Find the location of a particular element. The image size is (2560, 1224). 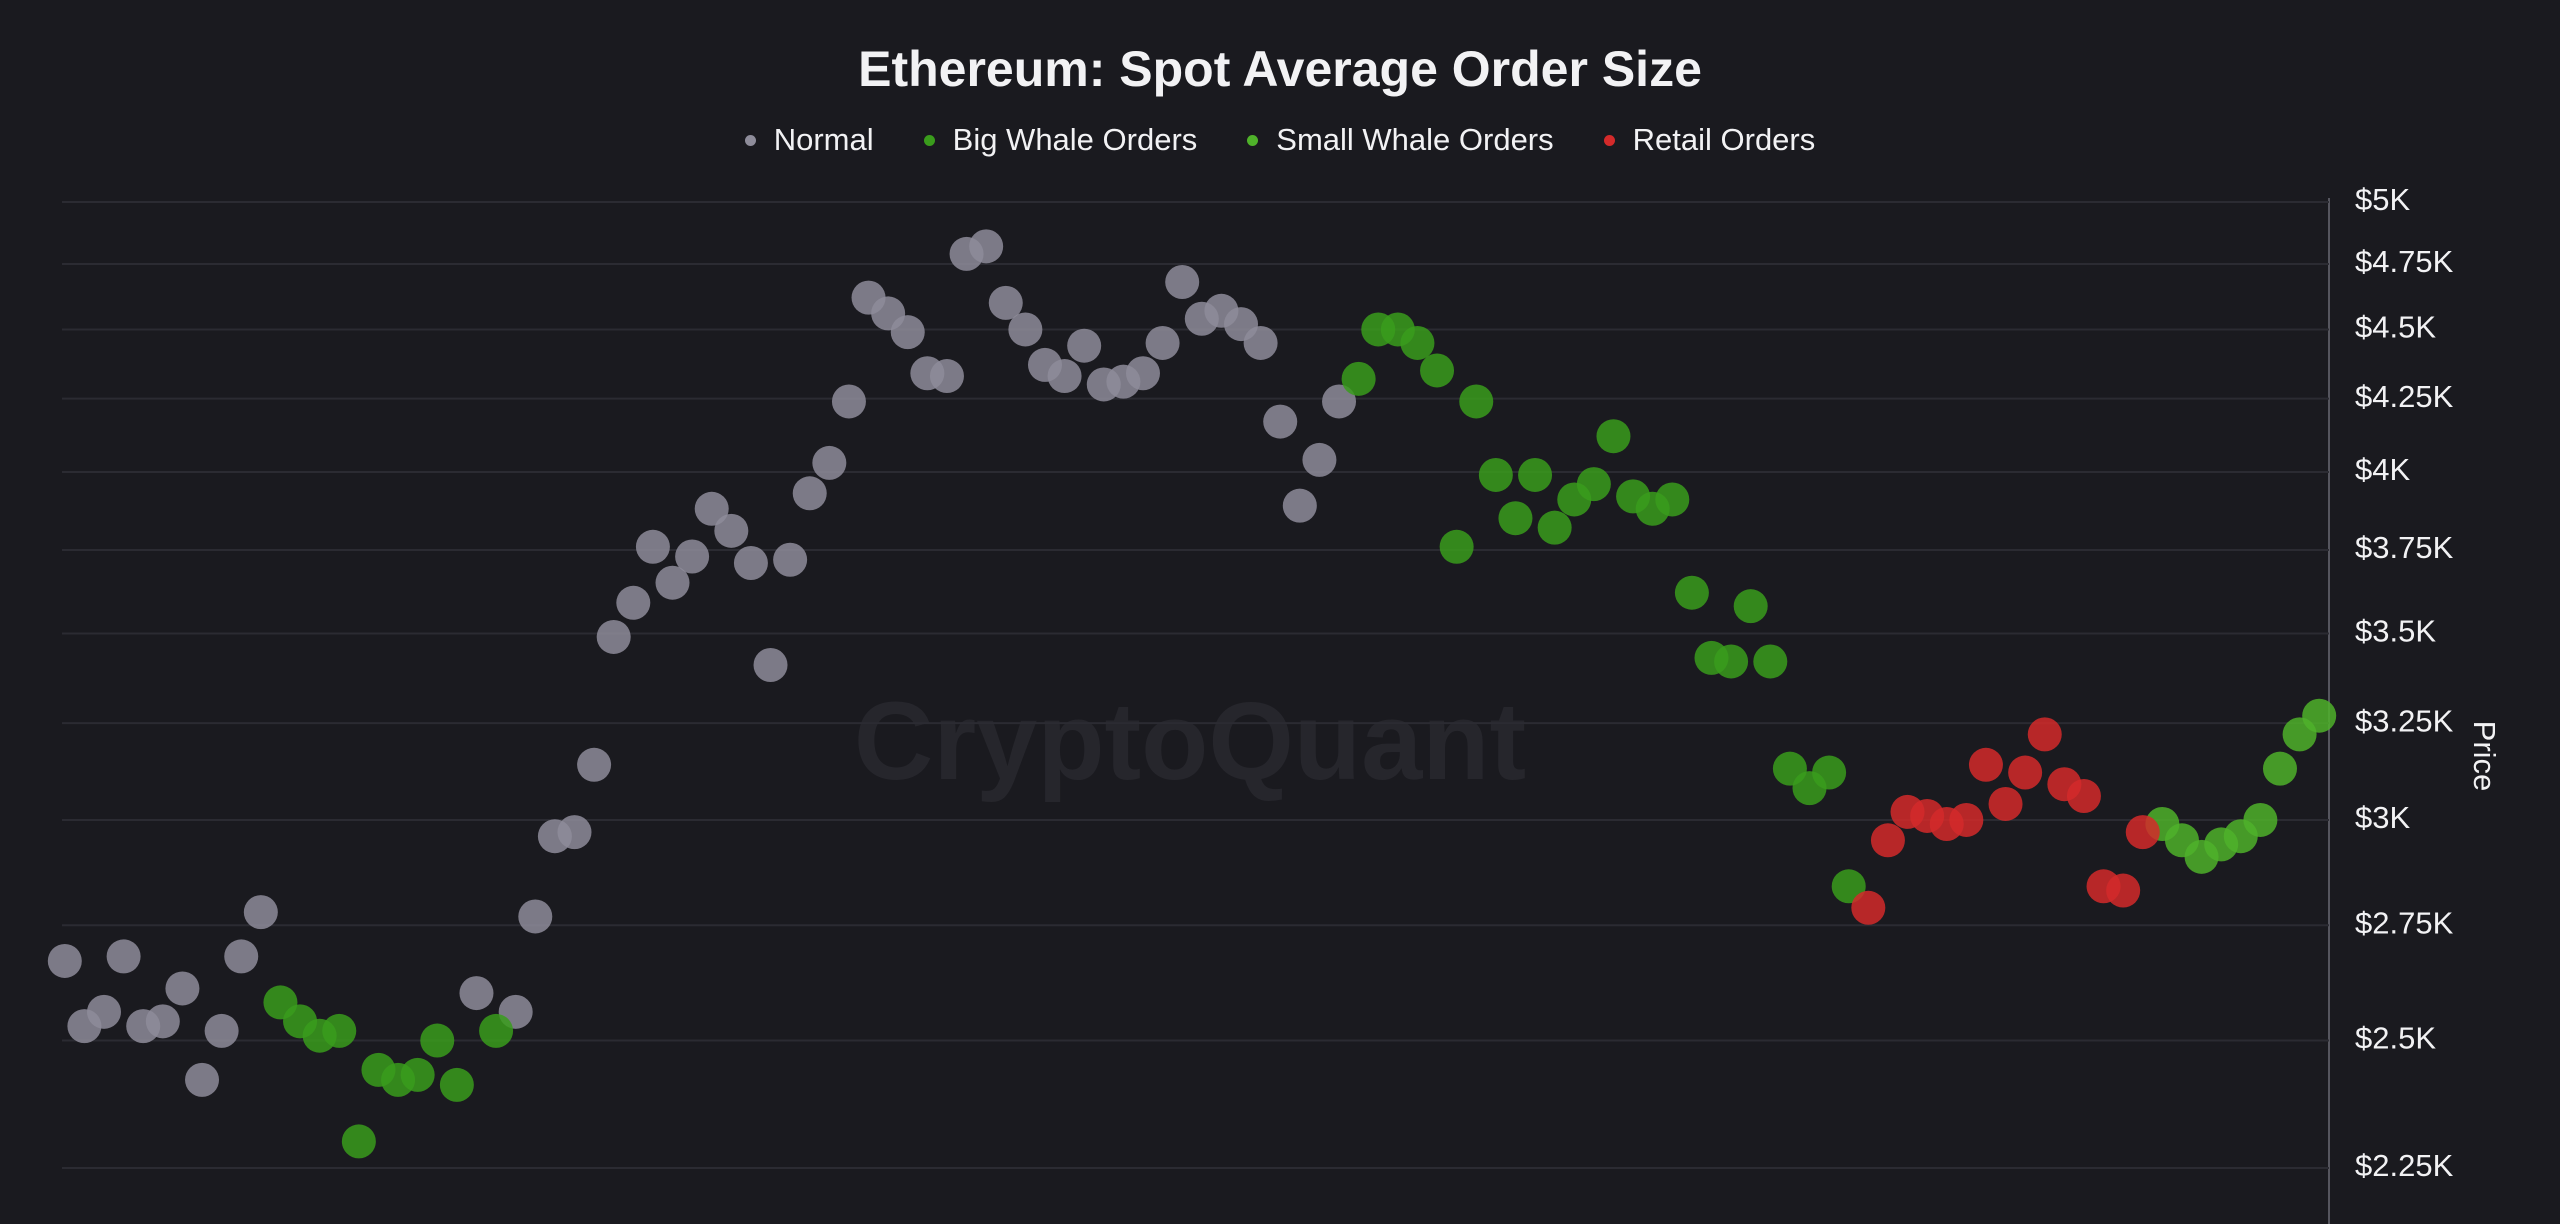

chart-title: Ethereum: Spot Average Order Size is located at coordinates (1280, 69).